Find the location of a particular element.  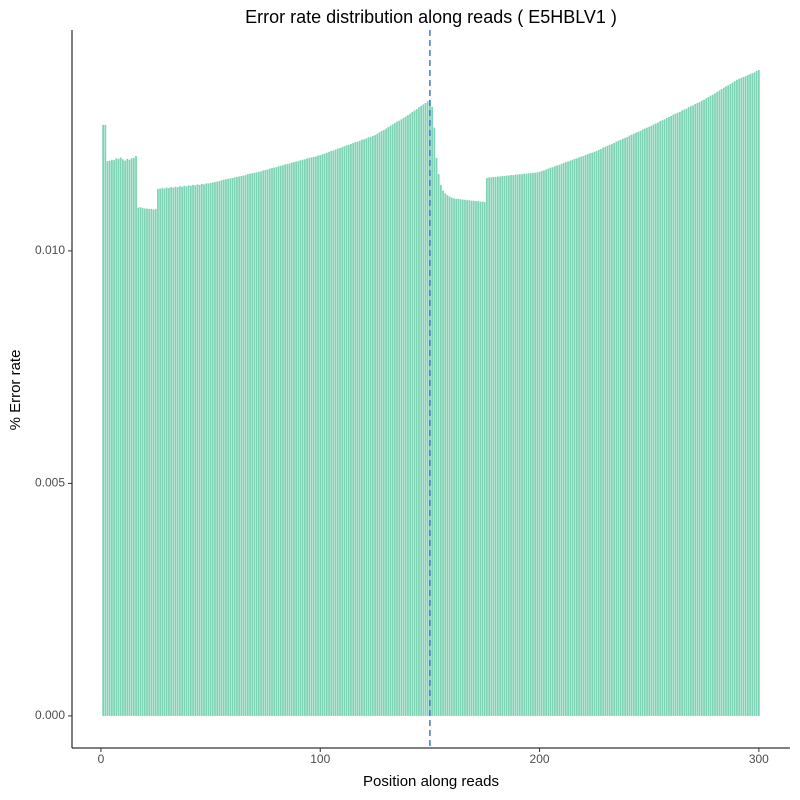

y-tick-label: 0.005 is located at coordinates (50, 483).